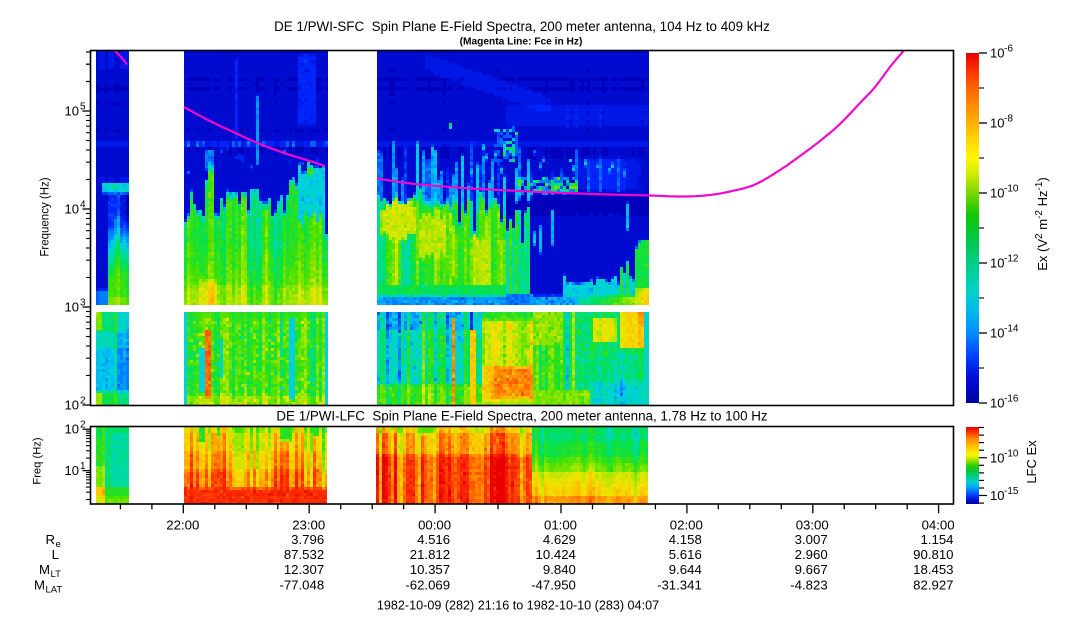 The height and width of the screenshot is (625, 1083). Describe the element at coordinates (1011, 399) in the screenshot. I see `svg-text: -16` at that location.